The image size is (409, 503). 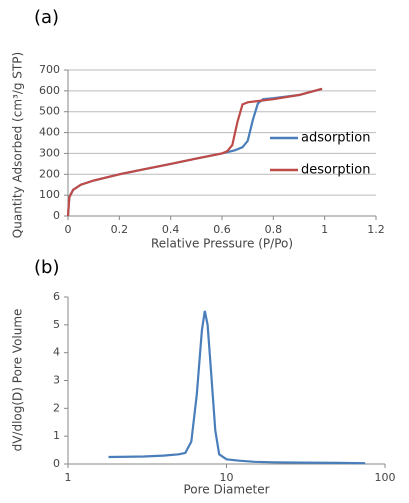 What do you see at coordinates (56, 352) in the screenshot?
I see `y-tick-label: 4` at bounding box center [56, 352].